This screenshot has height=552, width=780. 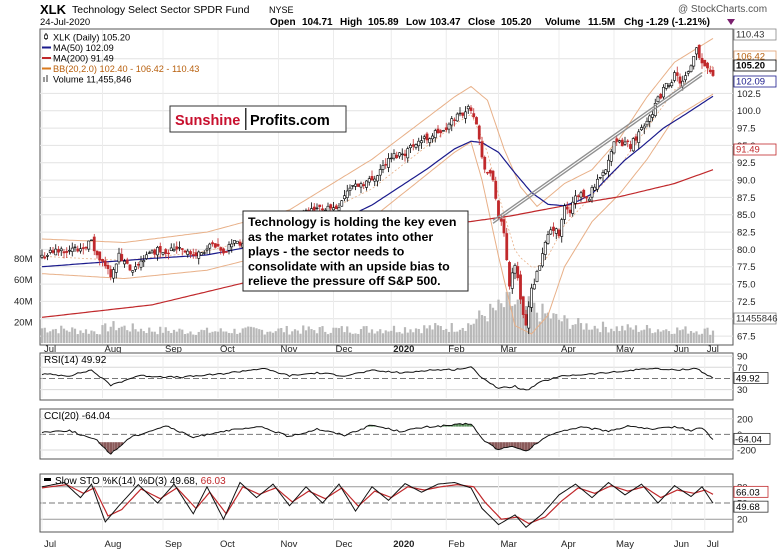 I want to click on annotation-line: relieve the pressure off S&P 500., so click(x=344, y=281).